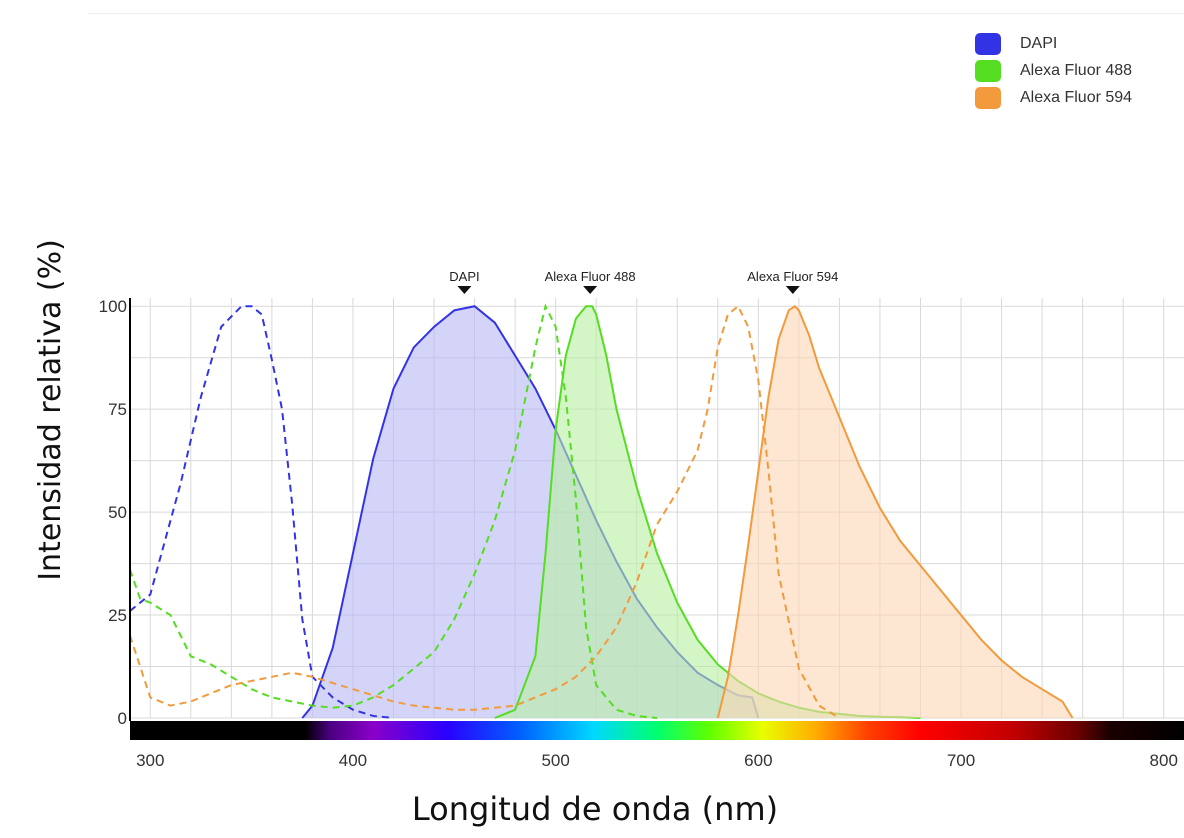 This screenshot has height=838, width=1184. I want to click on y-tick-label: 75, so click(117, 409).